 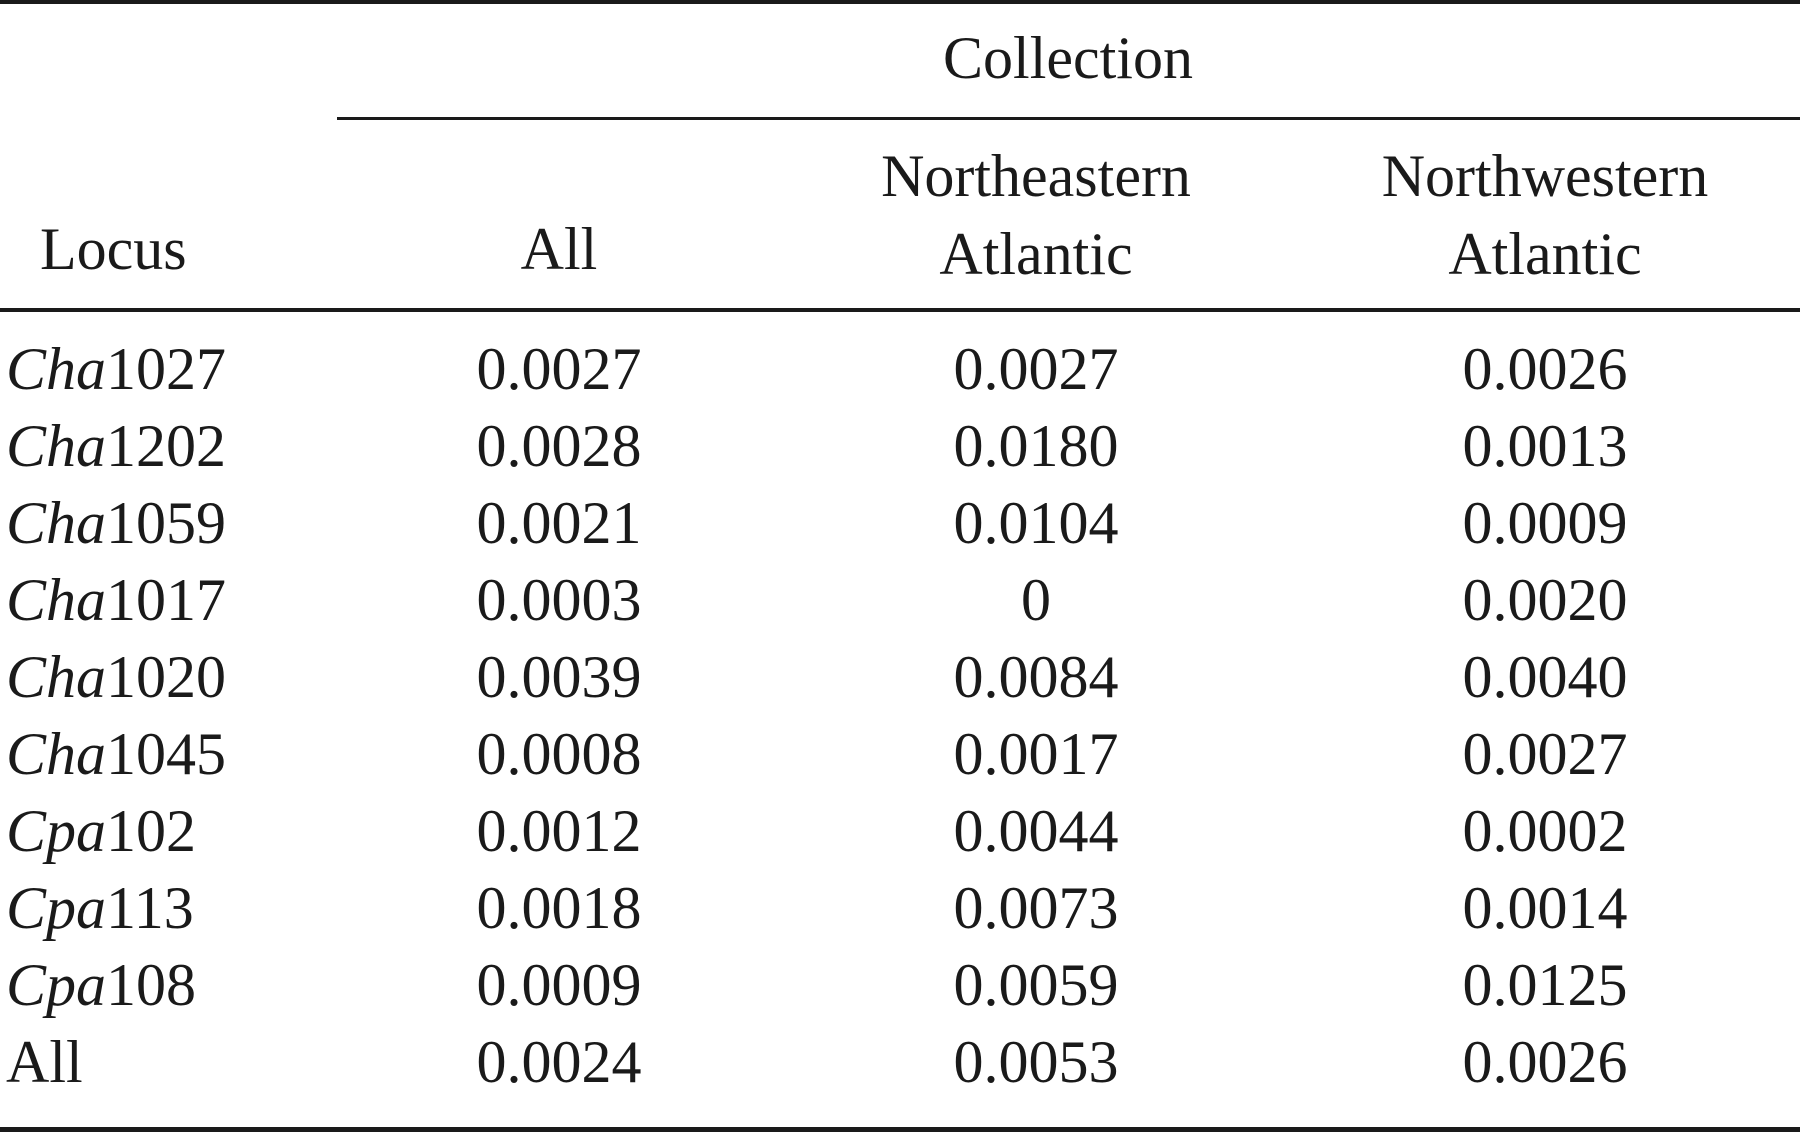 What do you see at coordinates (1036, 369) in the screenshot?
I see `northeastern-value-cell: 0.0027` at bounding box center [1036, 369].